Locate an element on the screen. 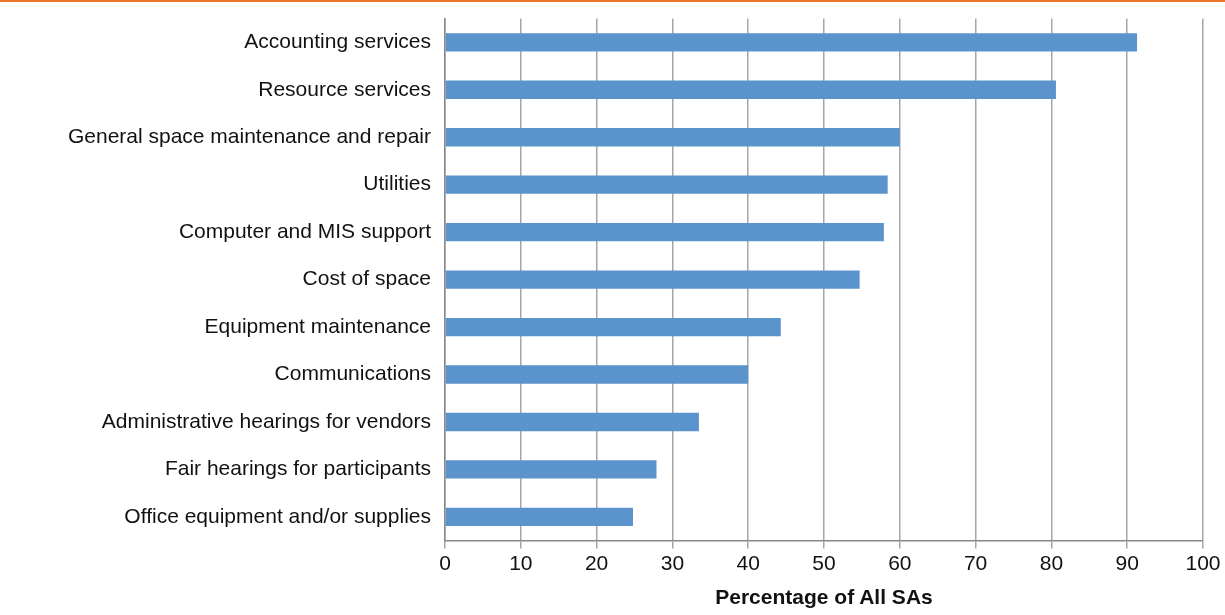 The width and height of the screenshot is (1225, 615). x-tick-label: 10 is located at coordinates (521, 562).